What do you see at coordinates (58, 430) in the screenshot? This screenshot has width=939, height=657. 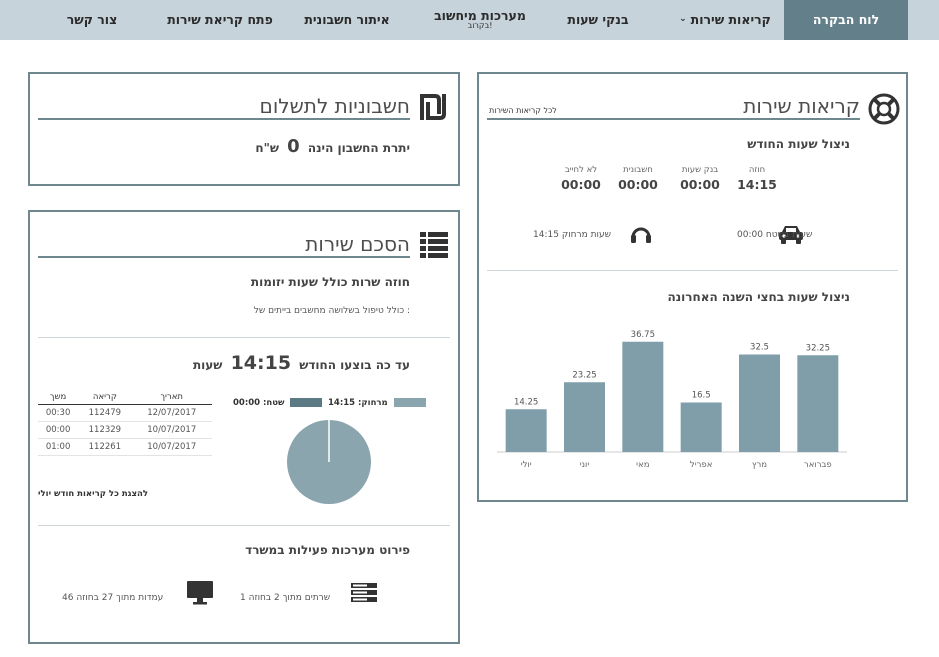 I see `cell-duration: 00:00` at bounding box center [58, 430].